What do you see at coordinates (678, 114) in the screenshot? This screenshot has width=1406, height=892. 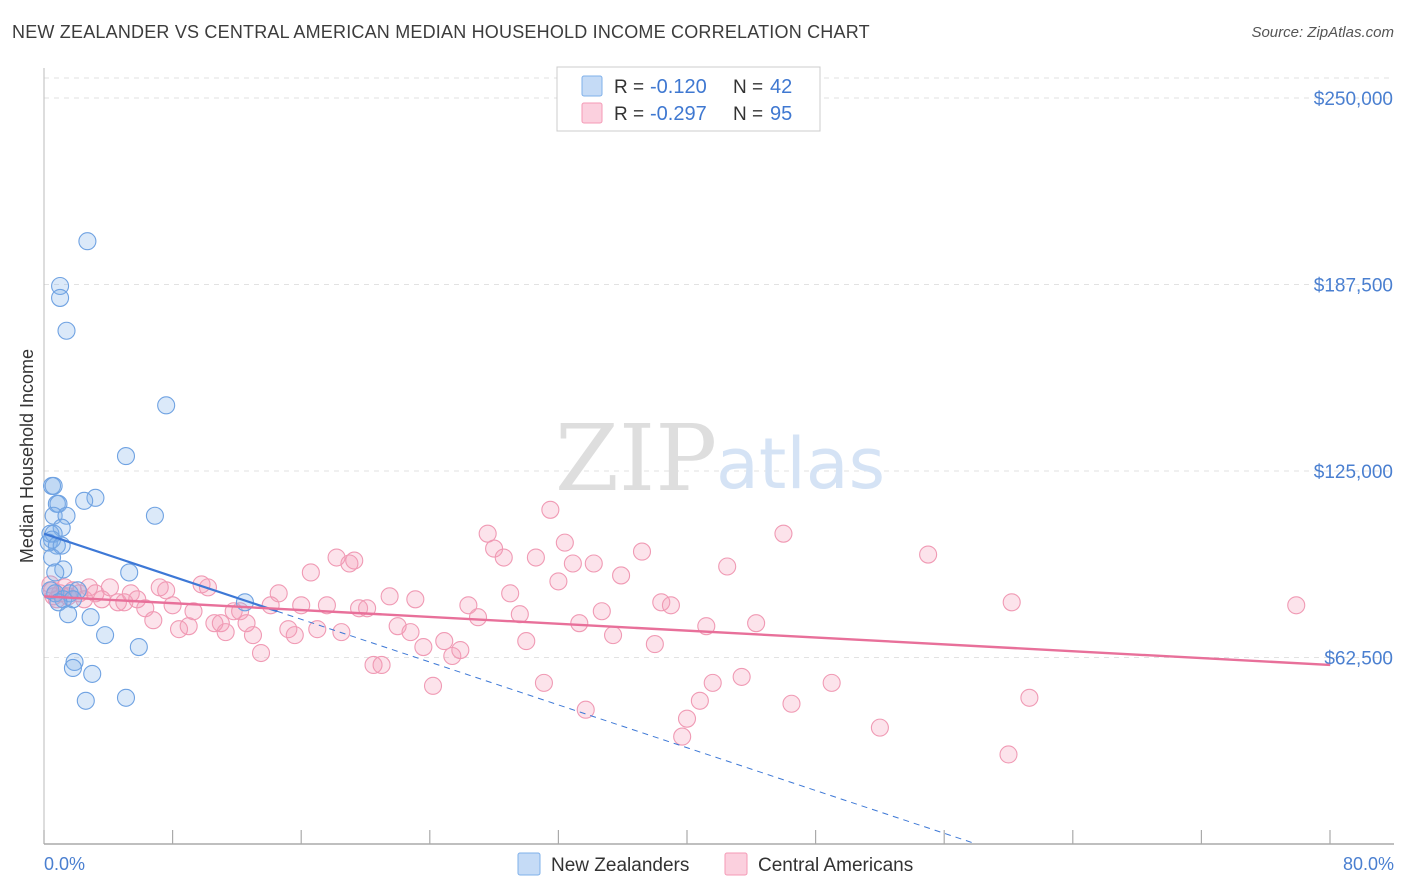 I see `legend-r-value-cam: -0.297` at bounding box center [678, 114].